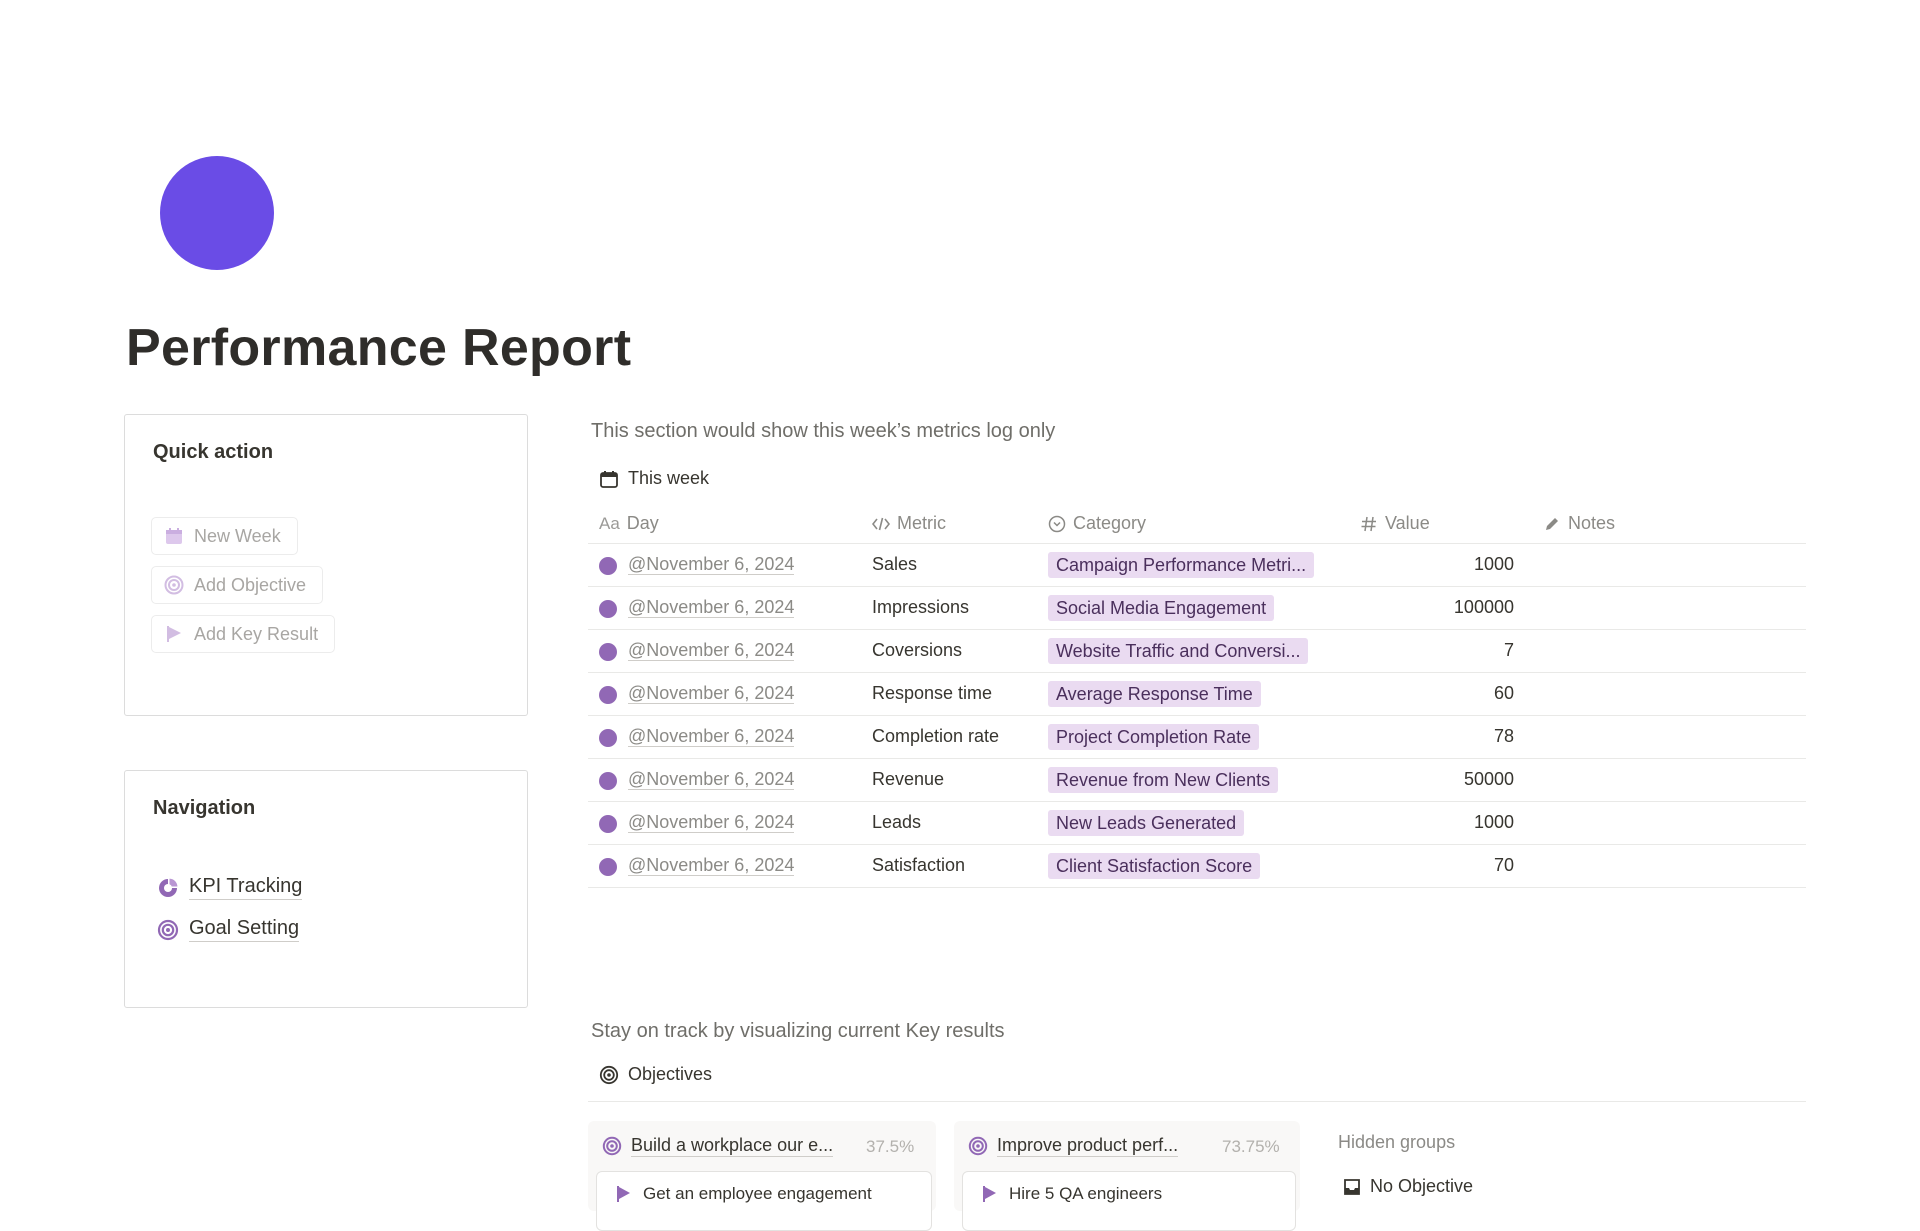  Describe the element at coordinates (1110, 523) in the screenshot. I see `column-header-category-label: Category` at that location.